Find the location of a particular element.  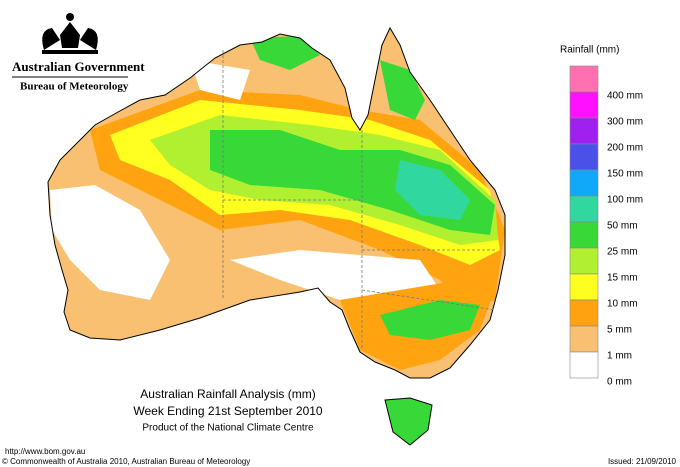

legend-label: 10 mm is located at coordinates (622, 304).